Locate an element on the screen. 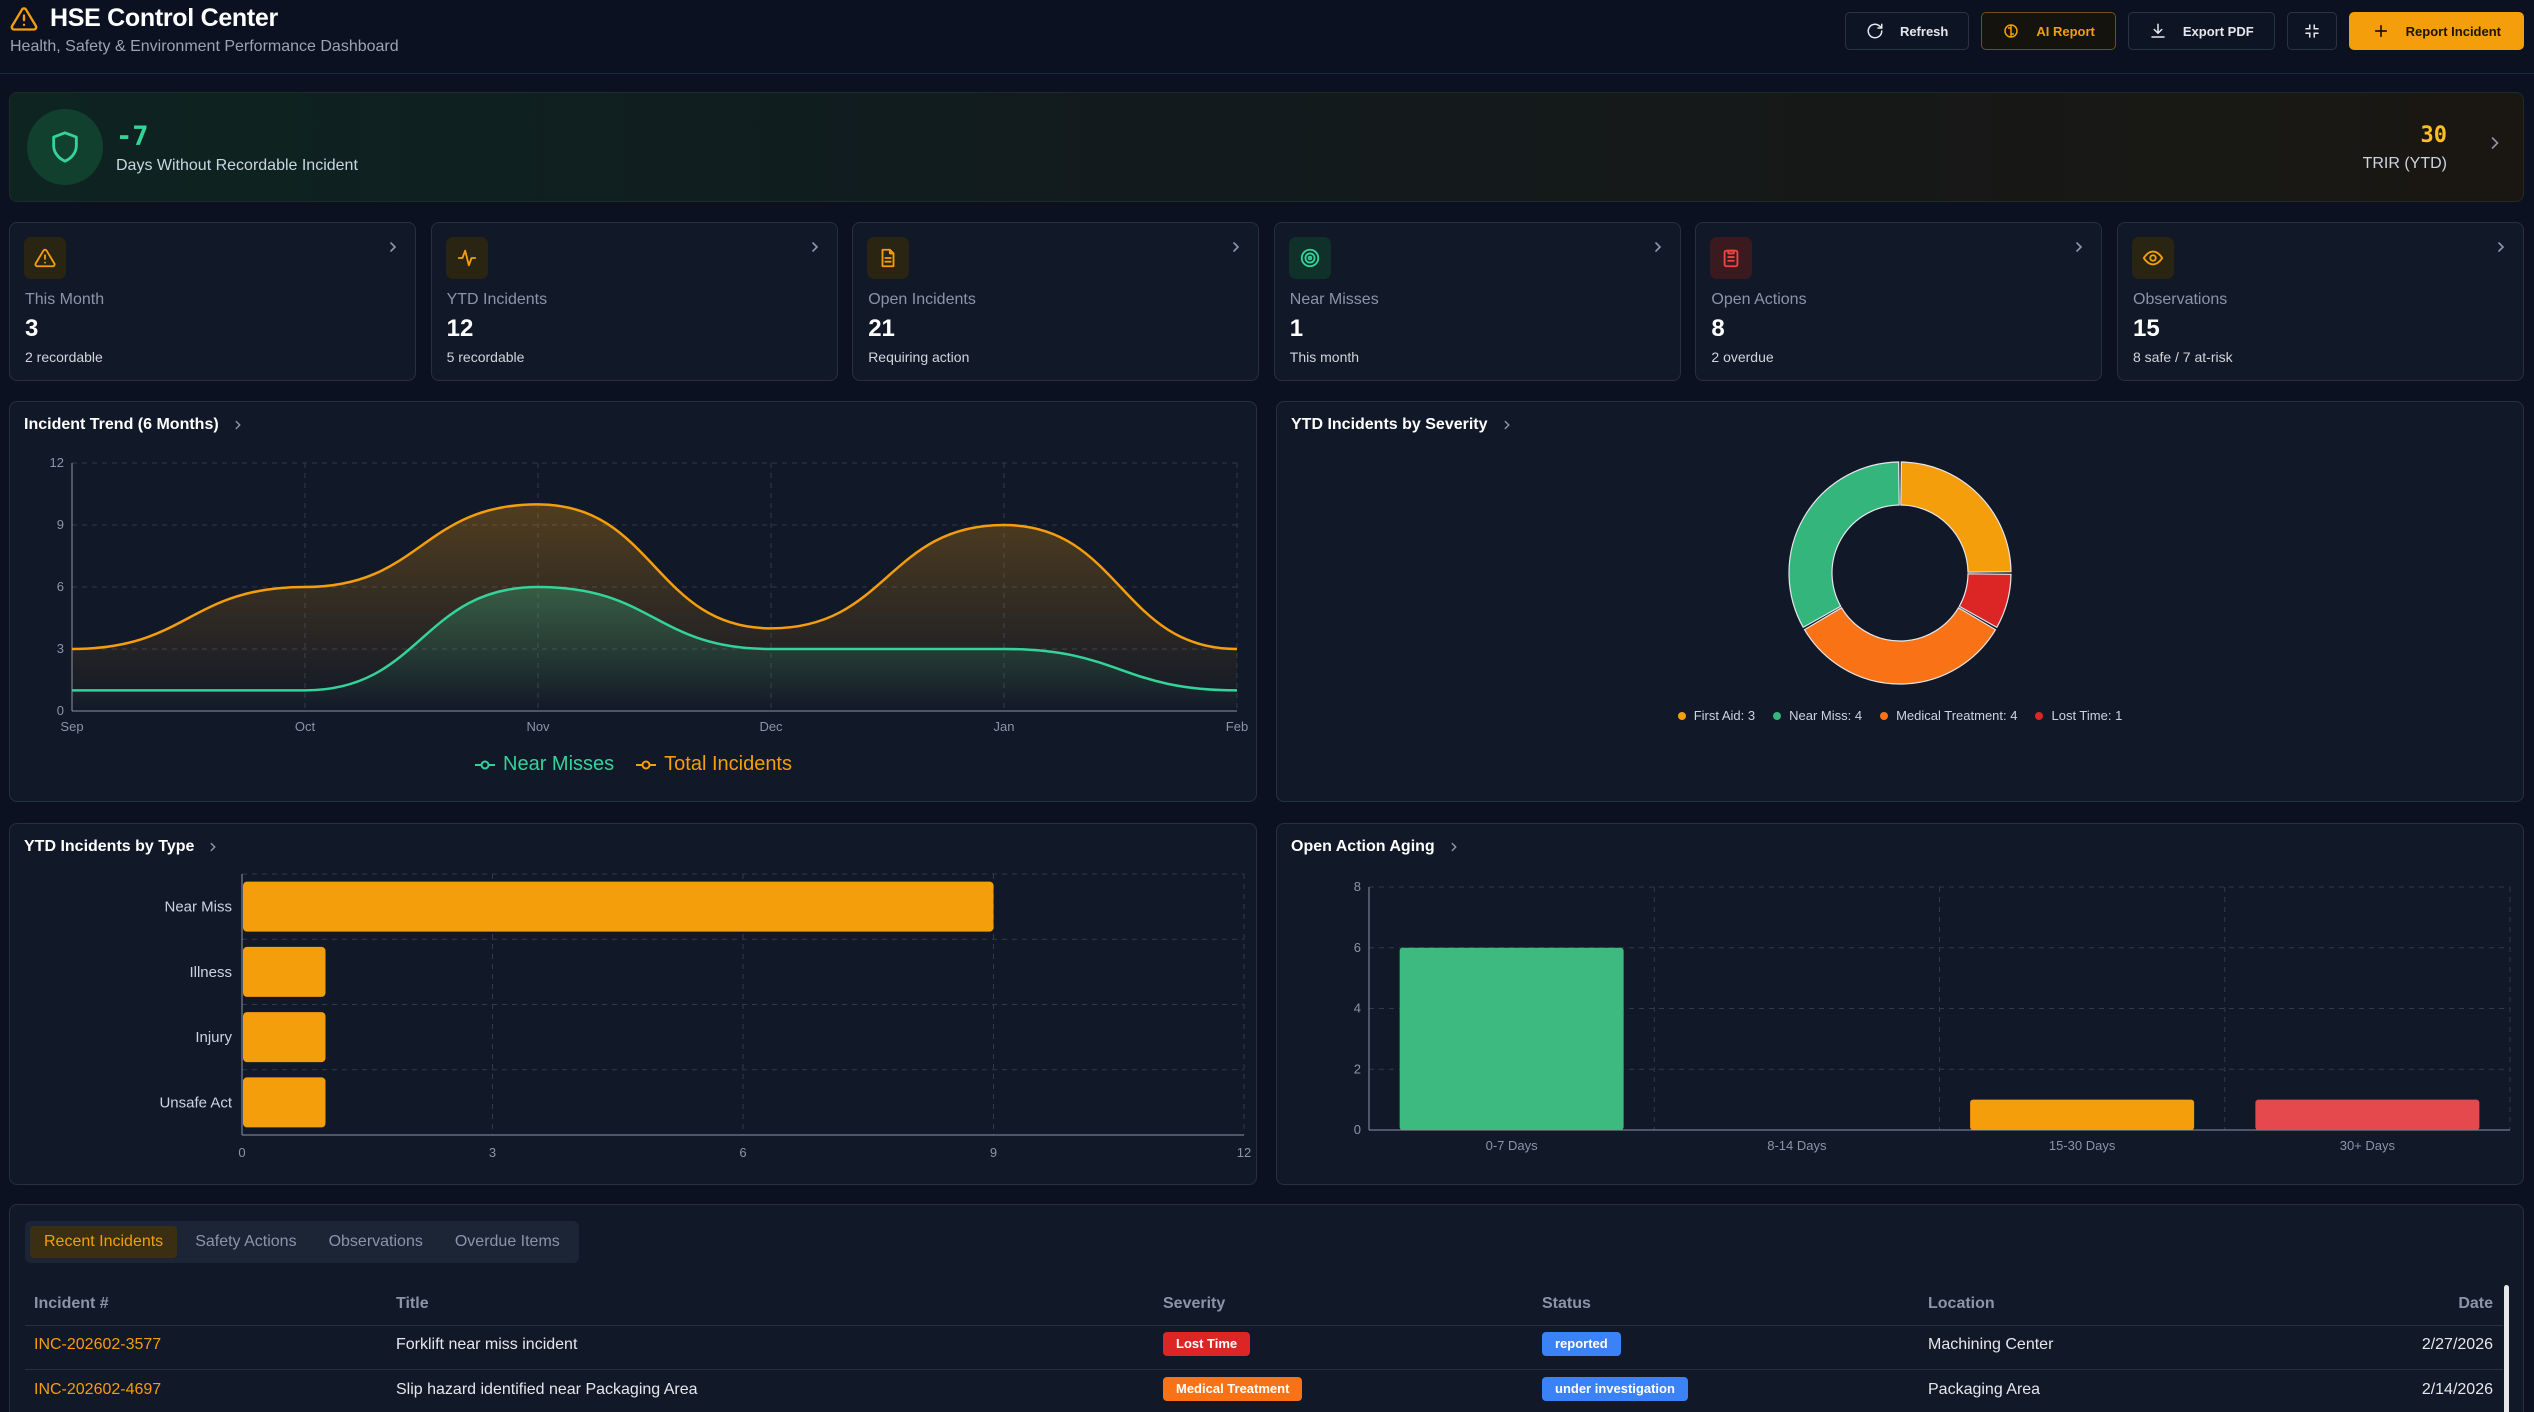  header-divider is located at coordinates (1264, 1325).